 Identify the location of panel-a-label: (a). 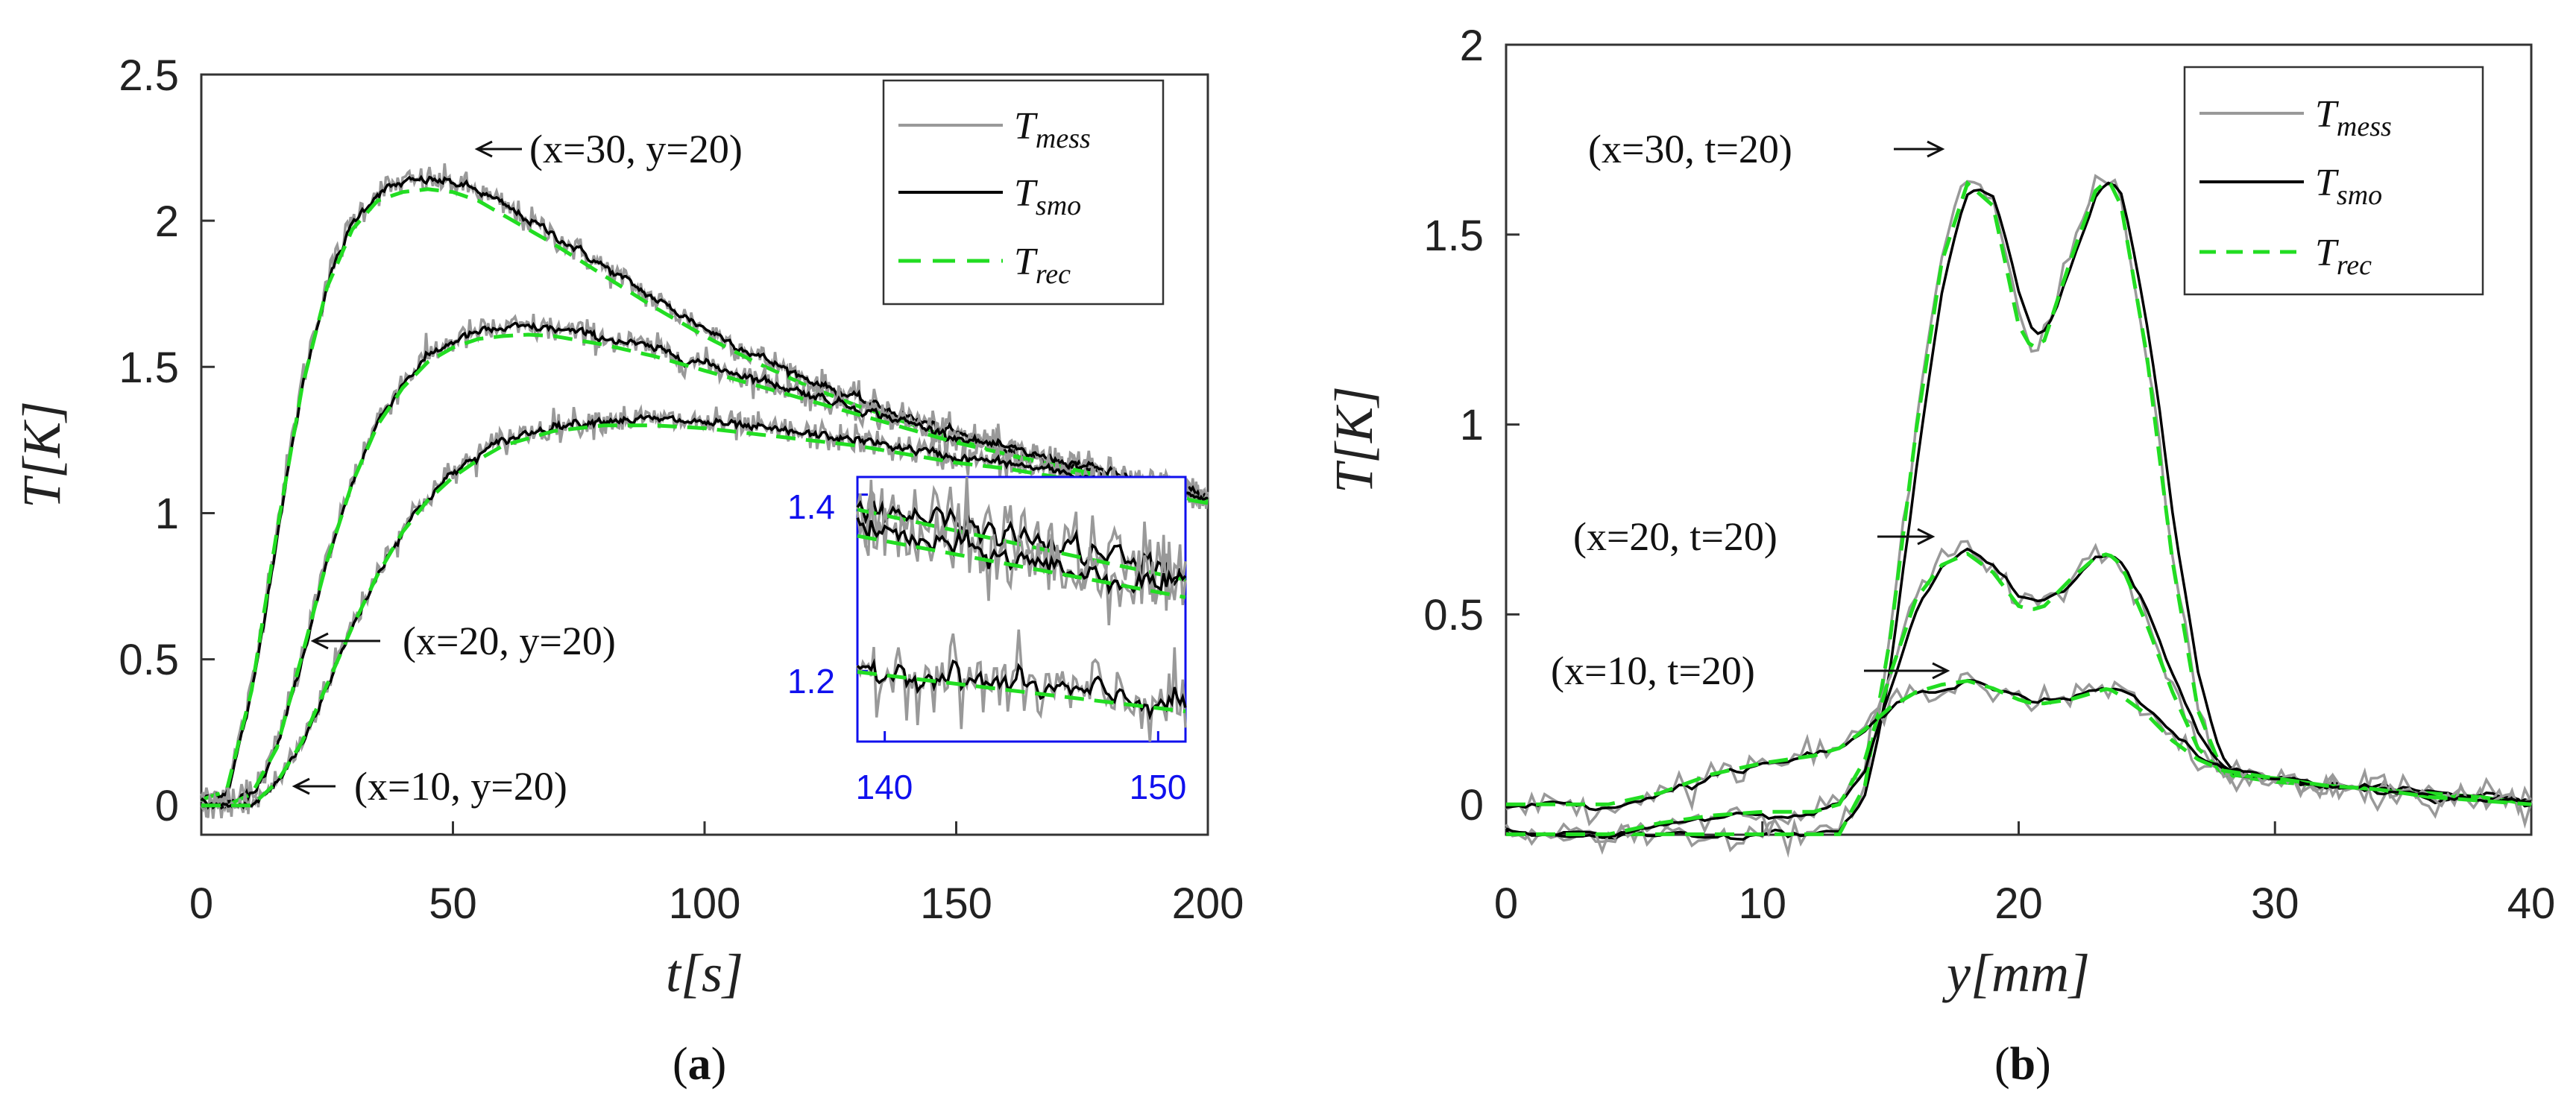
(699, 1064).